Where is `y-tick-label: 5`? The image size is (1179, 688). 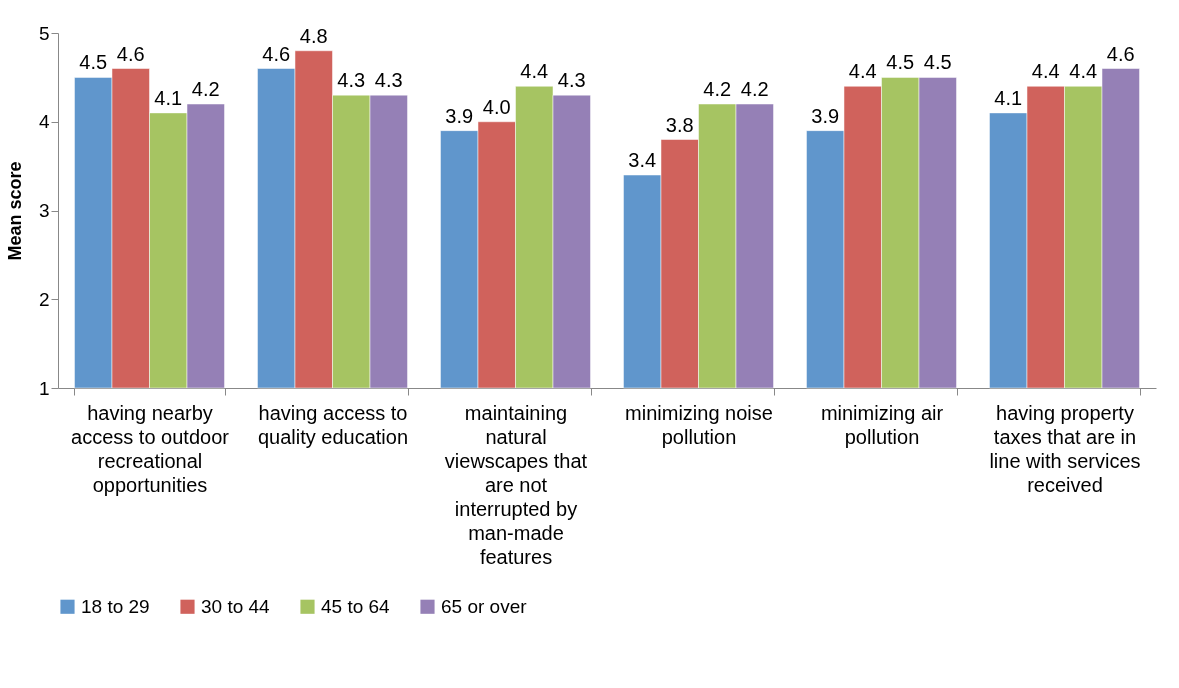
y-tick-label: 5 is located at coordinates (44, 33).